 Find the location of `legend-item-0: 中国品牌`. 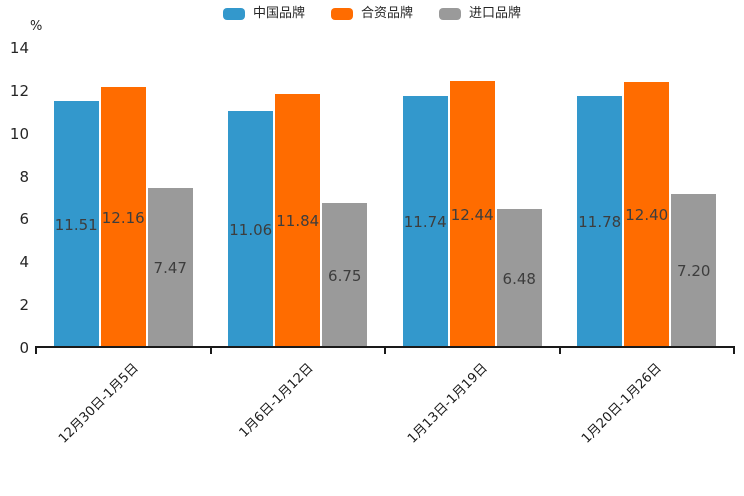

legend-item-0: 中国品牌 is located at coordinates (263, 14).